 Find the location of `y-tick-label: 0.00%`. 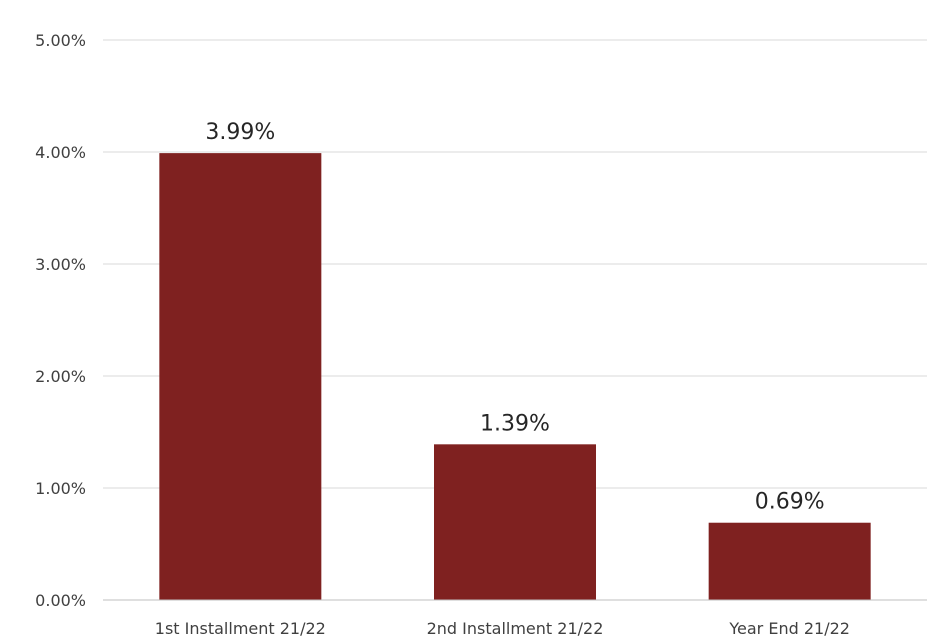

y-tick-label: 0.00% is located at coordinates (60, 600).